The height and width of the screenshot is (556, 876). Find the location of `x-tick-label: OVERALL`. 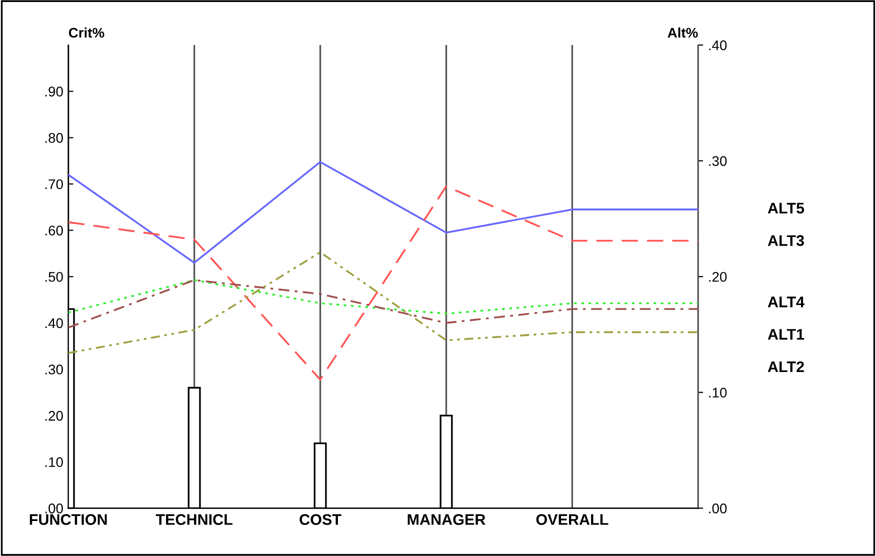

x-tick-label: OVERALL is located at coordinates (572, 519).